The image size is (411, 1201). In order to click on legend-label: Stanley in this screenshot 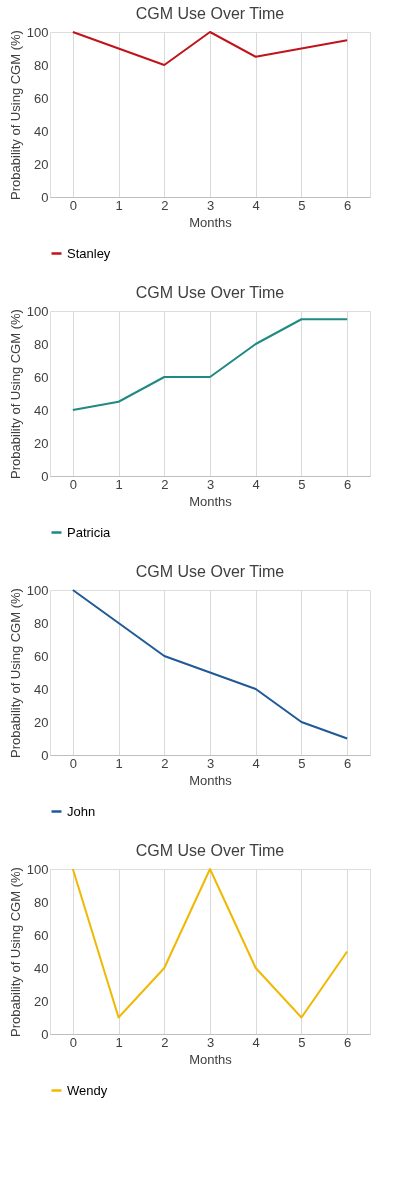, I will do `click(89, 253)`.